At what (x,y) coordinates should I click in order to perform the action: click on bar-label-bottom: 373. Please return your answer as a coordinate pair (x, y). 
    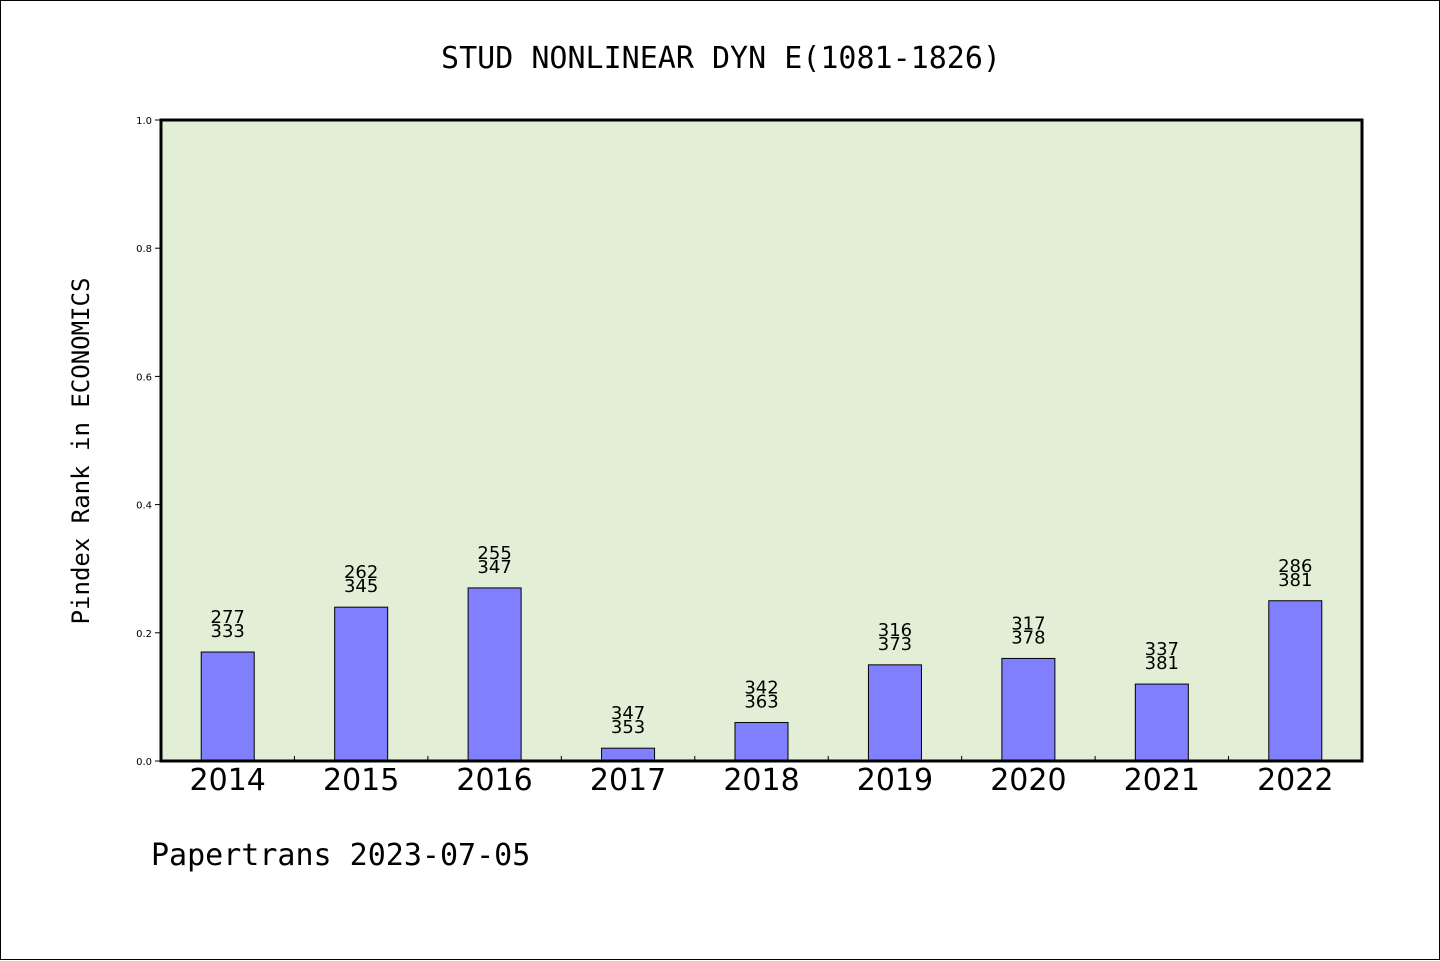
    Looking at the image, I should click on (895, 644).